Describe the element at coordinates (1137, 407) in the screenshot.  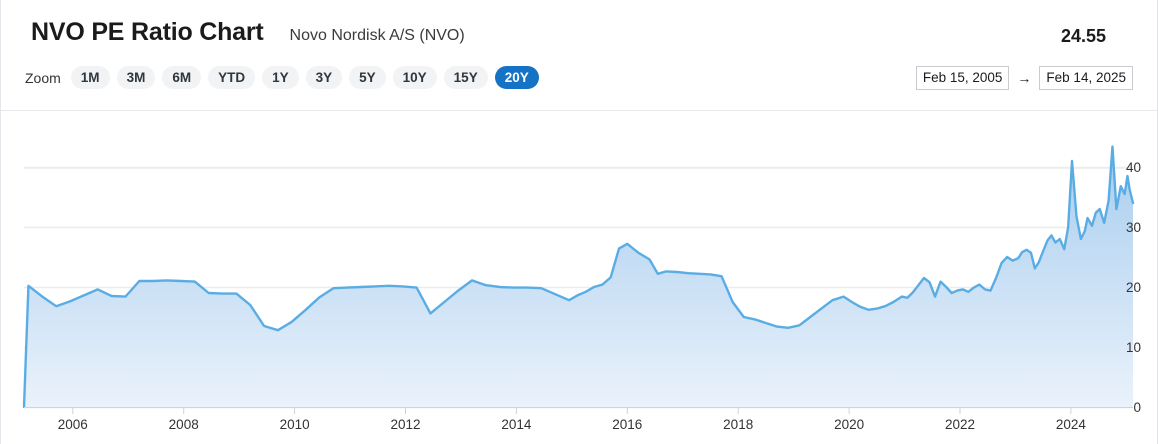
I see `y-axis-tick-label: 0` at that location.